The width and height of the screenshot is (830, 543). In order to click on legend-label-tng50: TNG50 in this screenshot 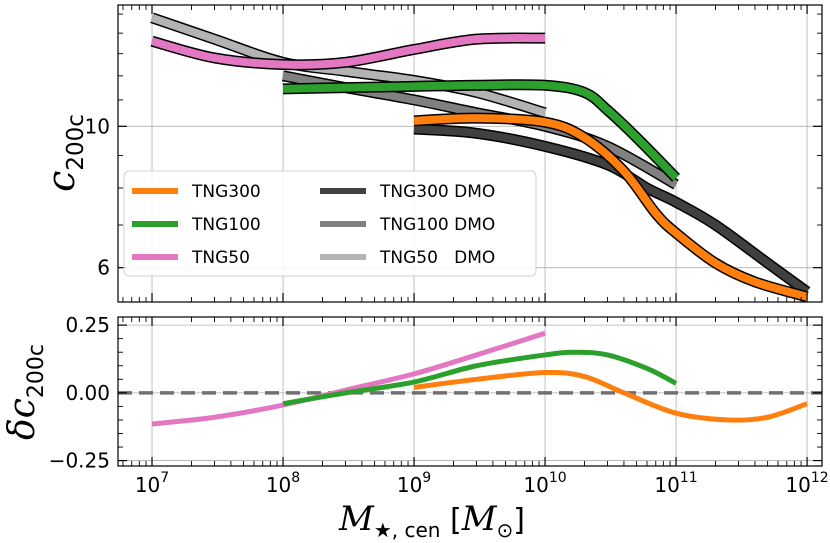, I will do `click(220, 258)`.